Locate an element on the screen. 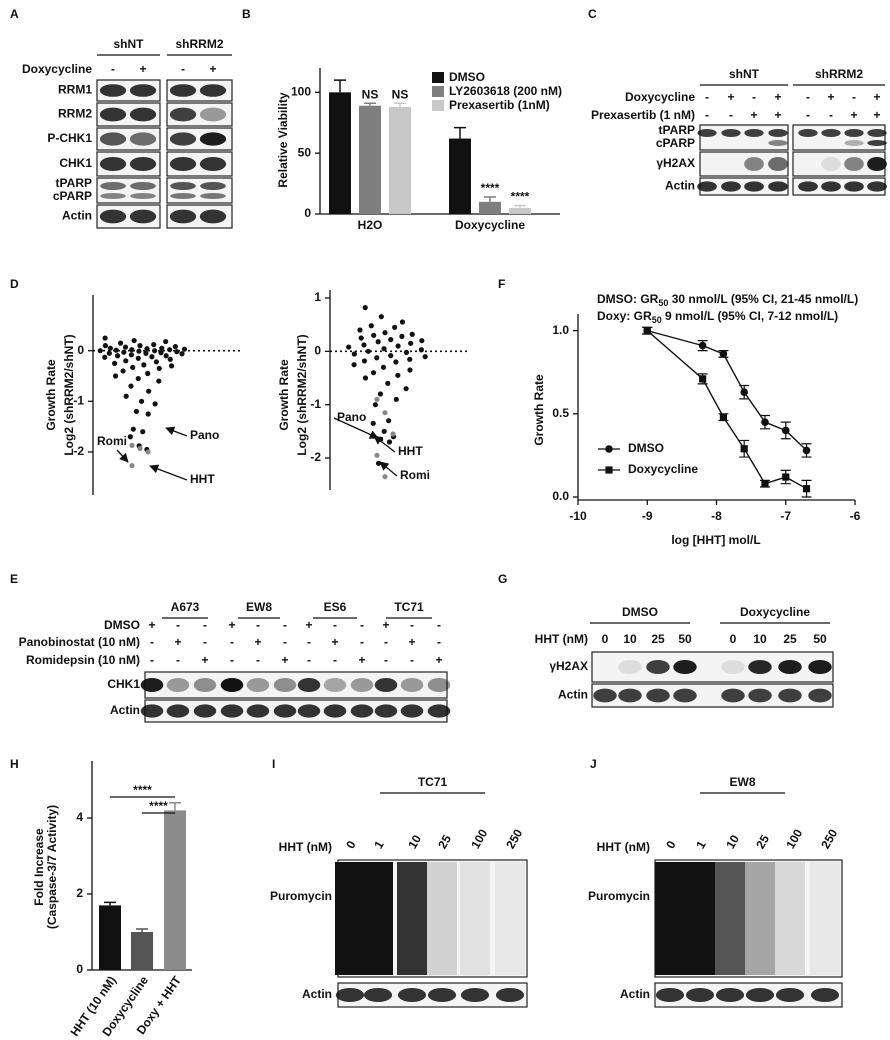 The width and height of the screenshot is (890, 1040). bar is located at coordinates (520, 210).